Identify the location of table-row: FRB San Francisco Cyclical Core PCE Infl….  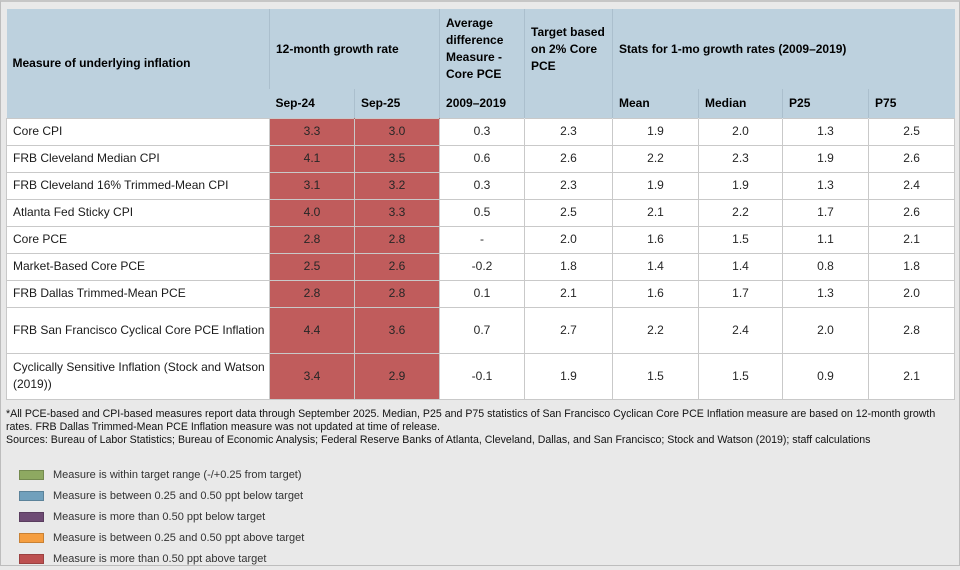
(481, 330).